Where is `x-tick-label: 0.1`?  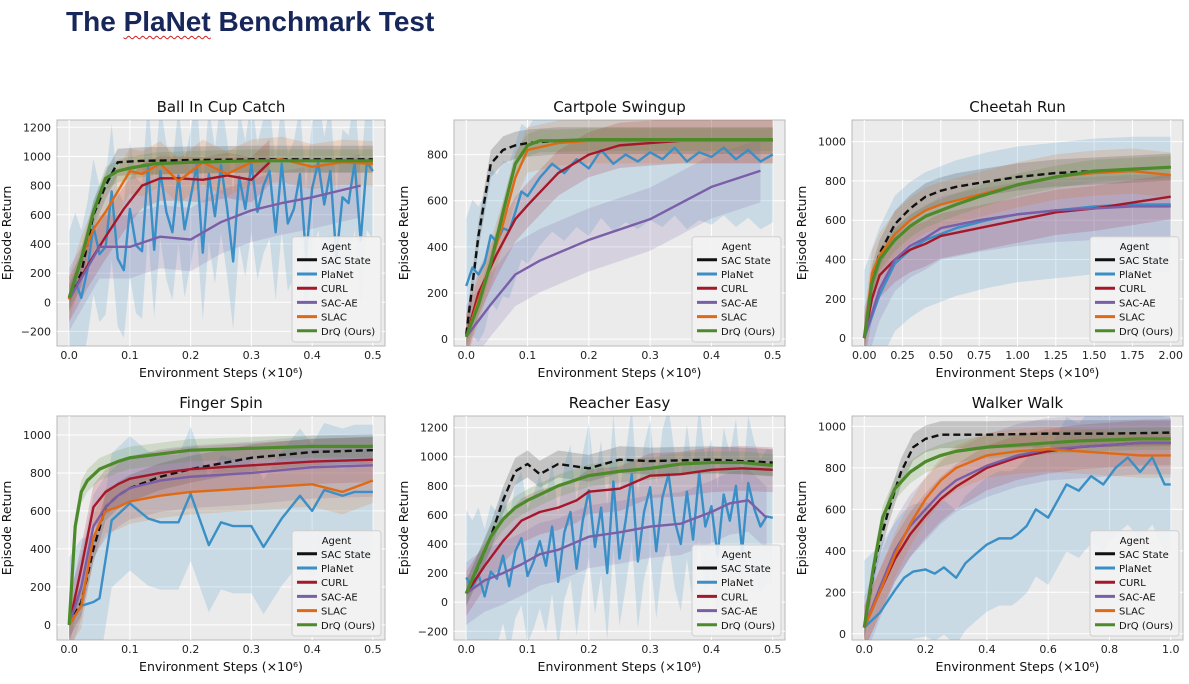
x-tick-label: 0.1 is located at coordinates (528, 355).